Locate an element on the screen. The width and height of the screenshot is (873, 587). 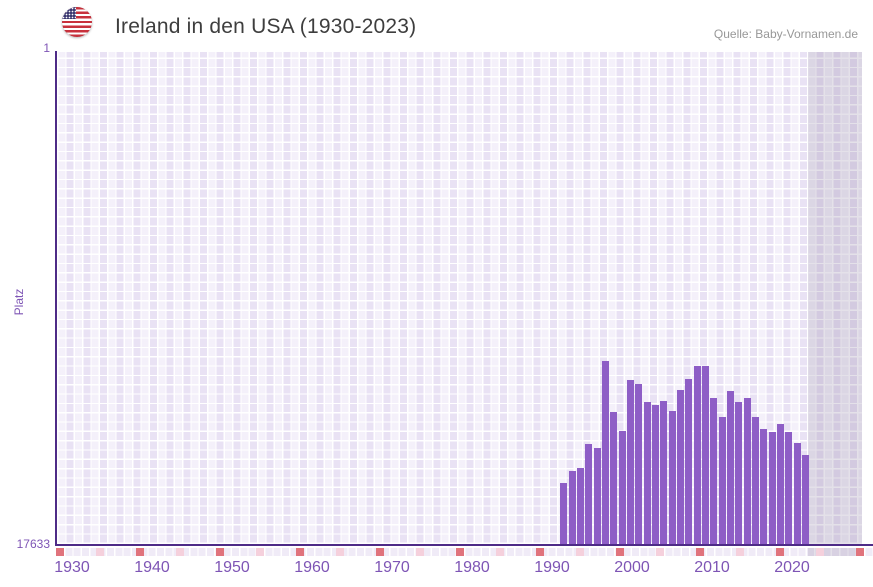
bar-2011 is located at coordinates (714, 471).